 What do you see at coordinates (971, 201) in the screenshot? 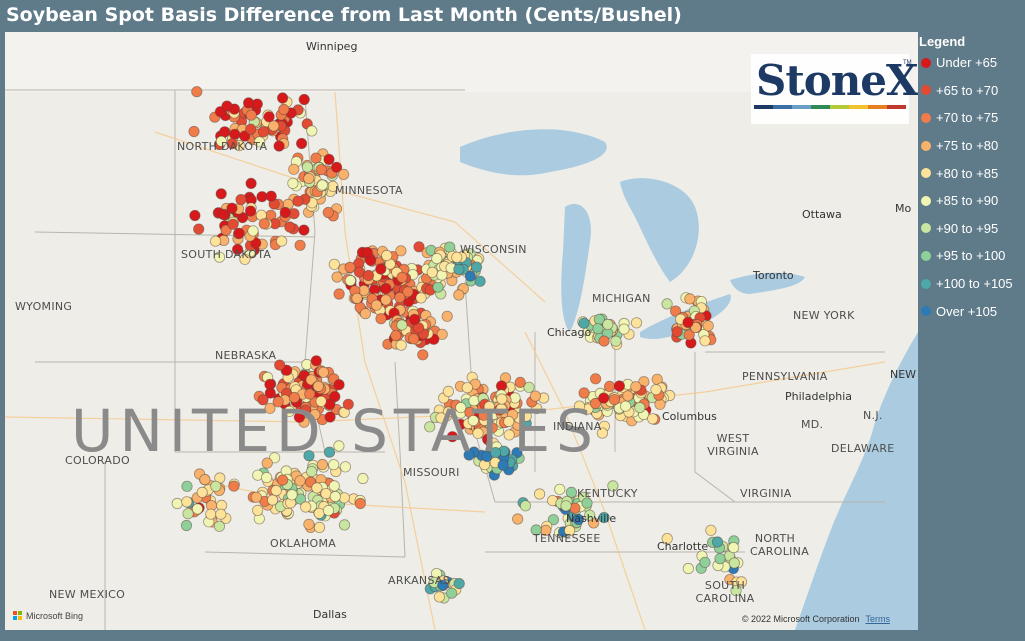
I see `legend-item: +85 to +90` at bounding box center [971, 201].